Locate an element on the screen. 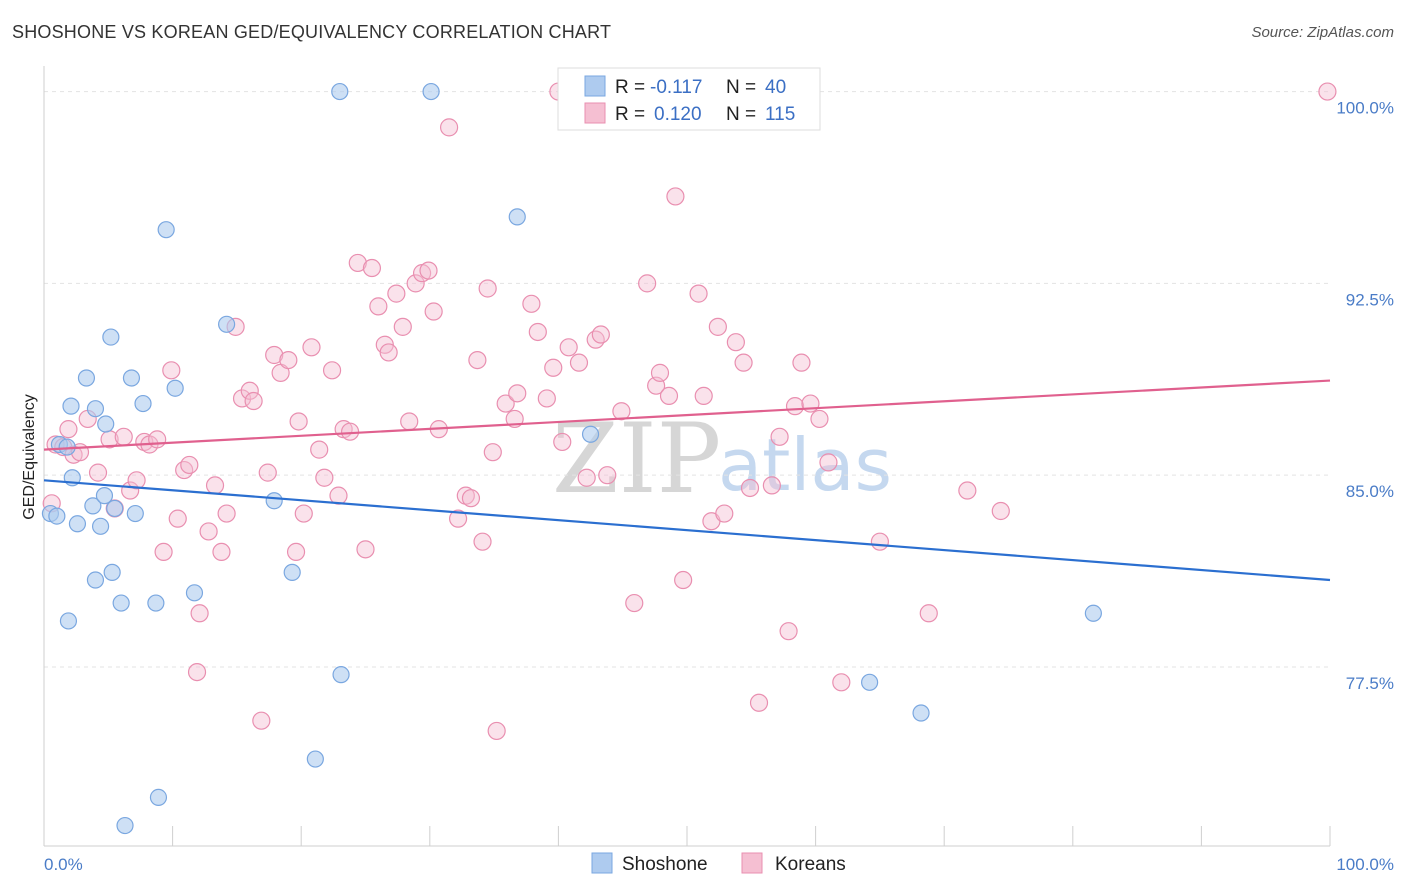 This screenshot has height=892, width=1406. legend-r-label-shoshone: R = is located at coordinates (630, 87).